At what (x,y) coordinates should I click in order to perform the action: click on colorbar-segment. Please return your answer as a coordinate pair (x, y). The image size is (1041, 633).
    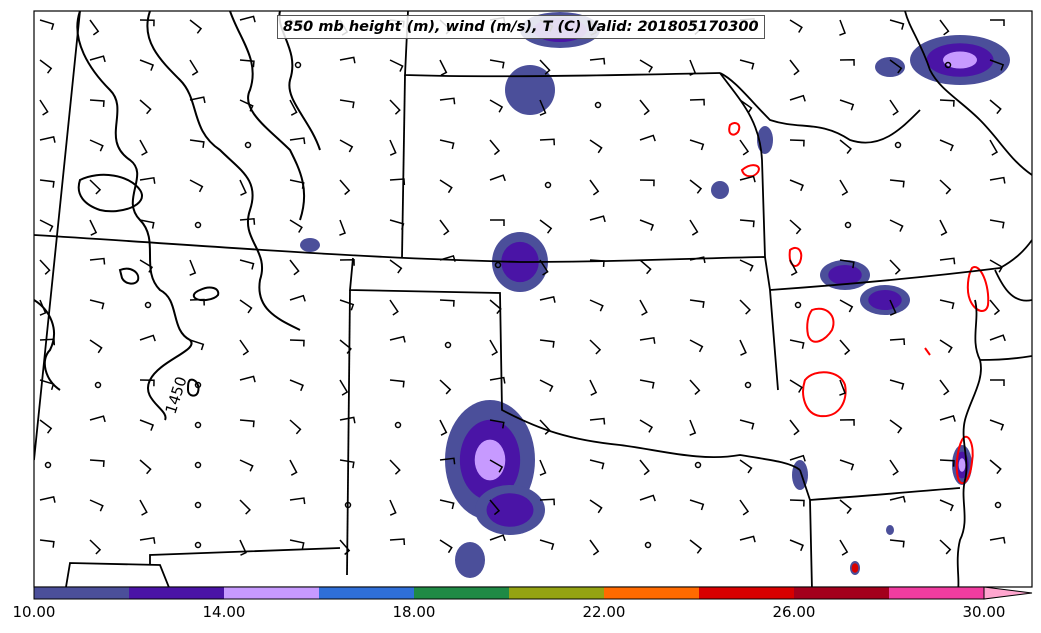
    Looking at the image, I should click on (557, 593).